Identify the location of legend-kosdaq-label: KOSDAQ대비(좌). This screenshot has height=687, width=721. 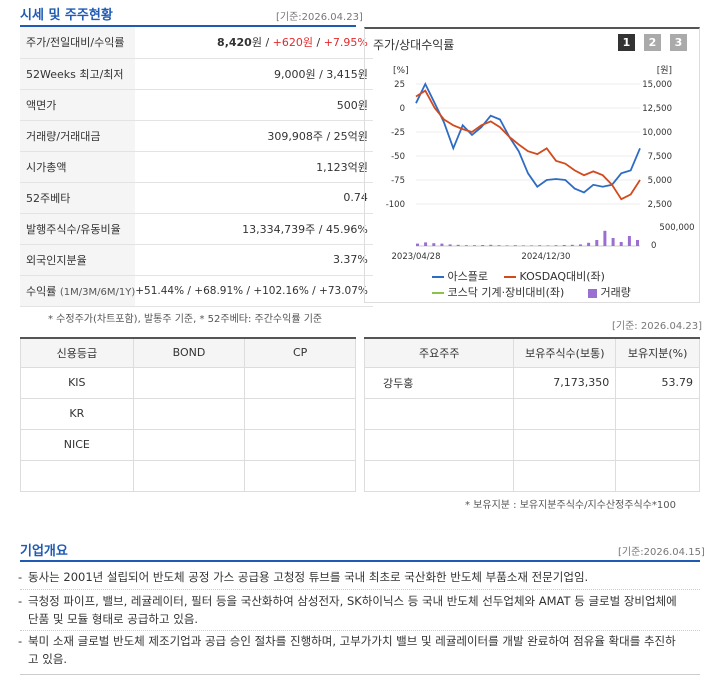
(562, 276).